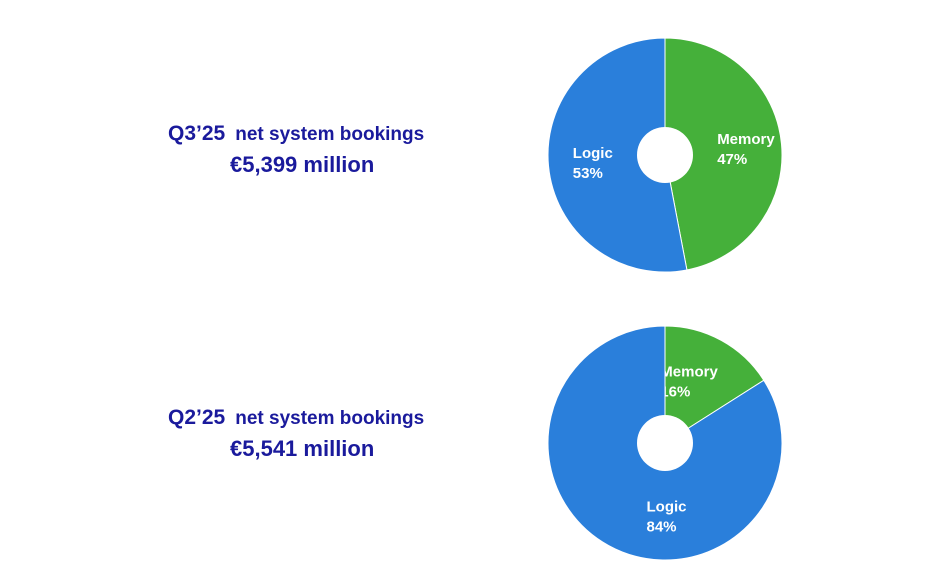 This screenshot has width=928, height=580. Describe the element at coordinates (667, 507) in the screenshot. I see `q2-label-logic-name: Logic` at that location.